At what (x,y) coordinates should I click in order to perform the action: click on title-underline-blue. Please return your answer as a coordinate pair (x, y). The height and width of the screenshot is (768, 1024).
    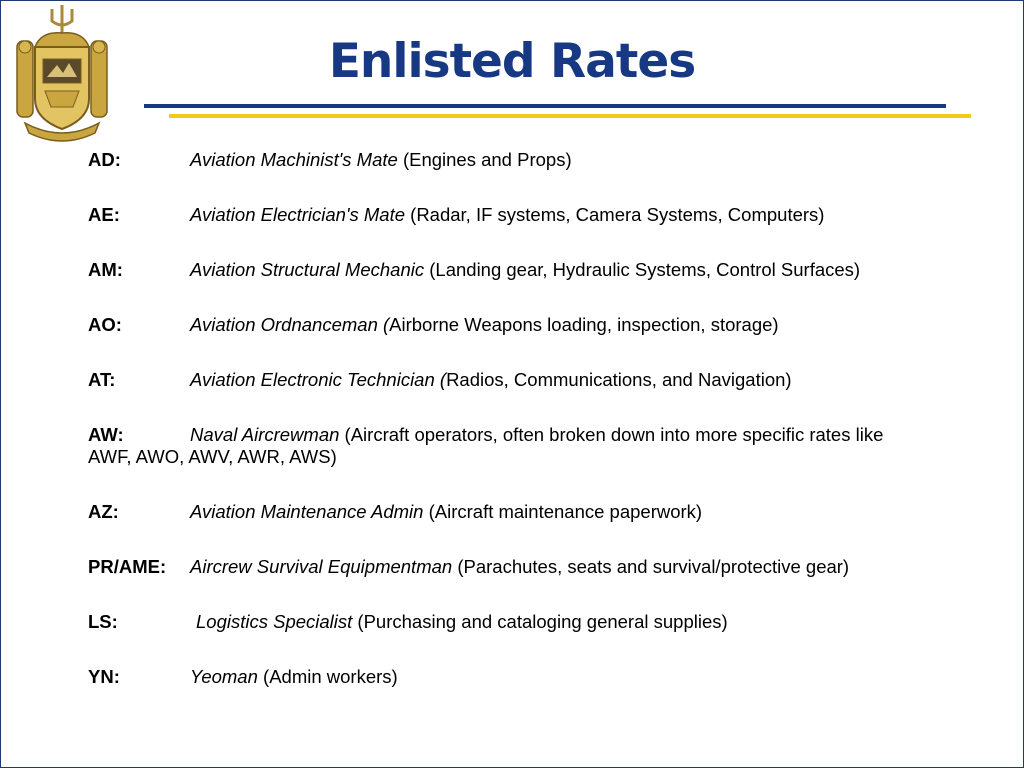
    Looking at the image, I should click on (545, 106).